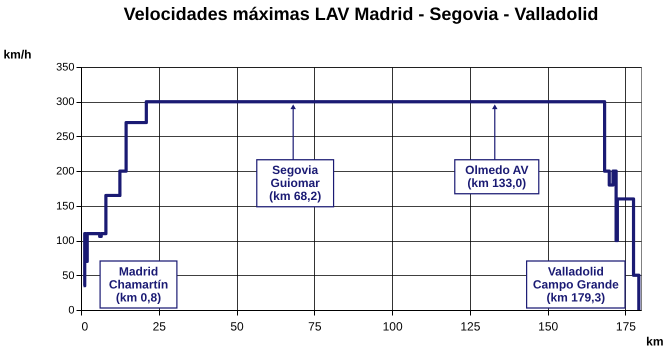 The height and width of the screenshot is (348, 665). Describe the element at coordinates (18, 55) in the screenshot. I see `y-axis-title: km/h` at that location.